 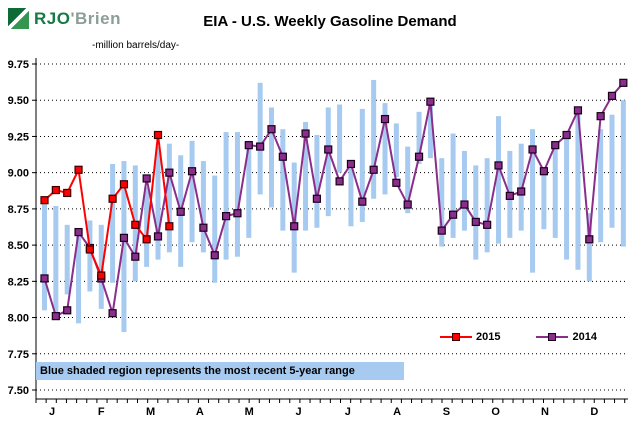 I want to click on legend-2014-label: 2014, so click(x=584, y=337).